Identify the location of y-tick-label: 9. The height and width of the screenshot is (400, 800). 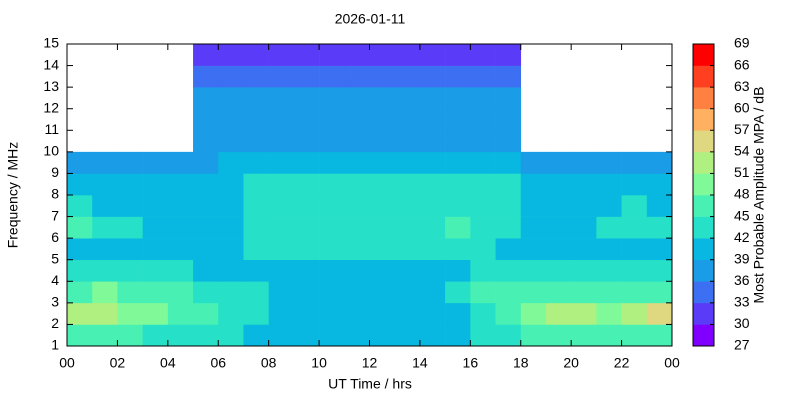
(55, 172).